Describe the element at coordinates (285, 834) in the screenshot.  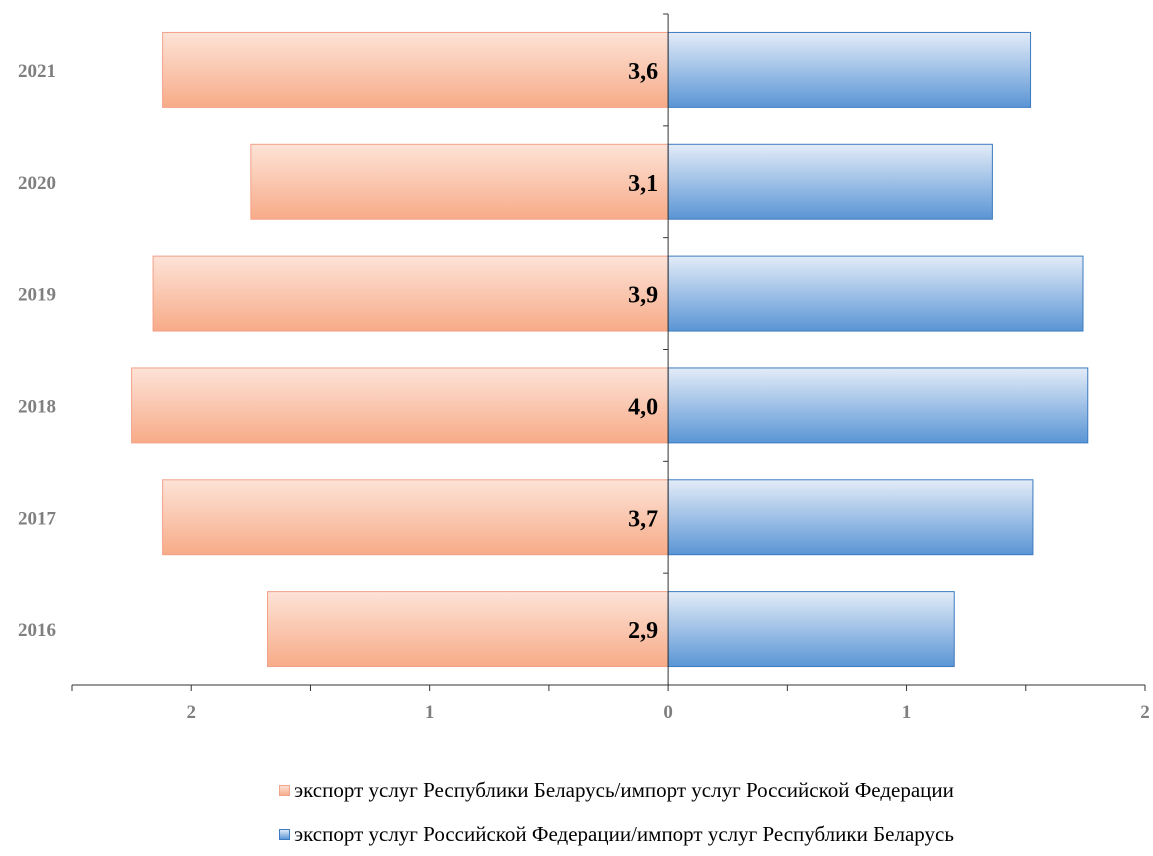
I see `legend-swatch-export-russia` at that location.